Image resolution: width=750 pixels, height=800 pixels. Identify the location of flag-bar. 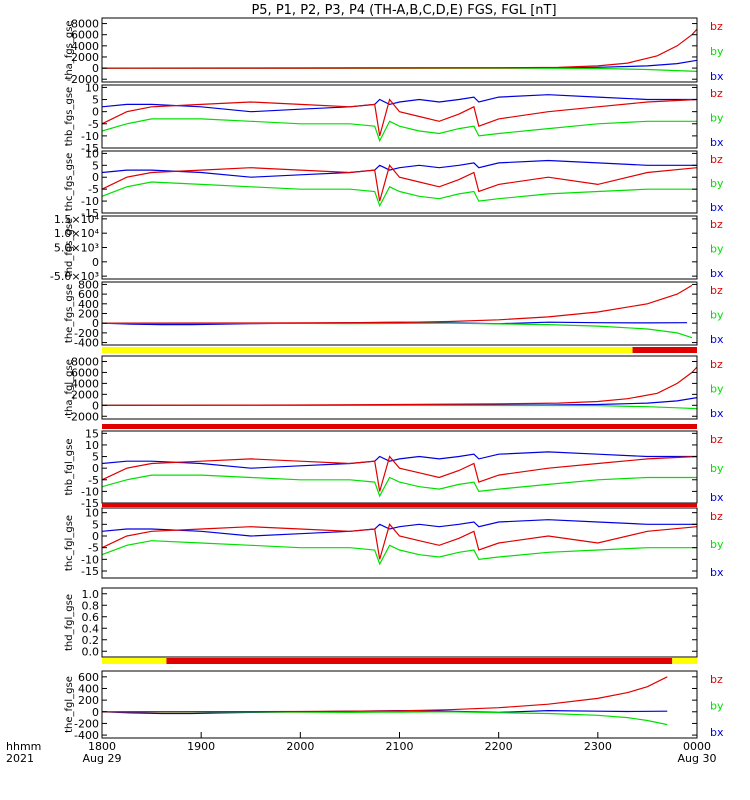
(399, 505).